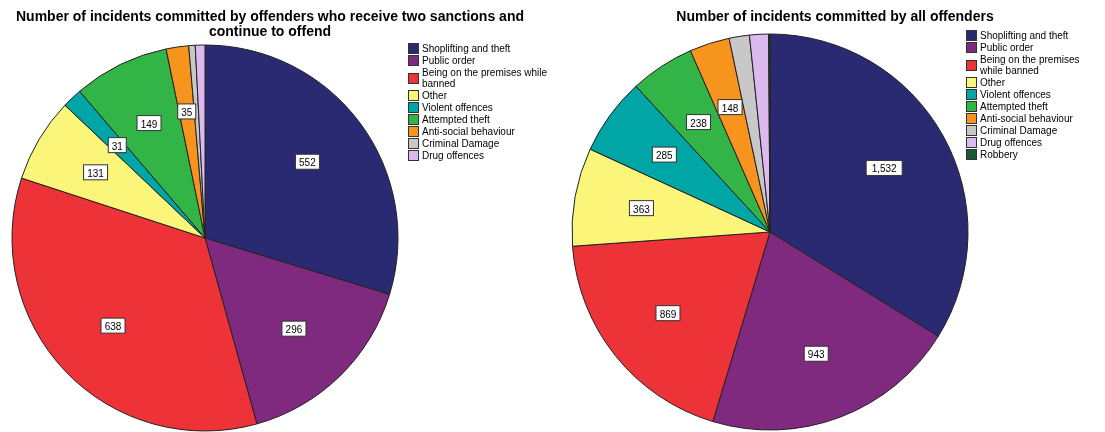  Describe the element at coordinates (308, 163) in the screenshot. I see `data-label: 552` at that location.